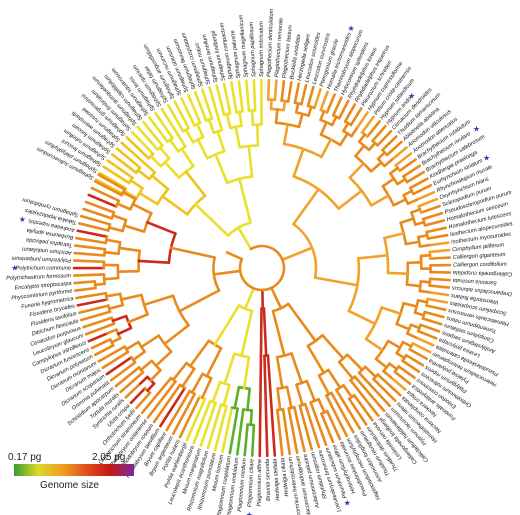 The width and height of the screenshot is (520, 515). I want to click on taxon-label: Calliergon giganteum, so click(479, 256).